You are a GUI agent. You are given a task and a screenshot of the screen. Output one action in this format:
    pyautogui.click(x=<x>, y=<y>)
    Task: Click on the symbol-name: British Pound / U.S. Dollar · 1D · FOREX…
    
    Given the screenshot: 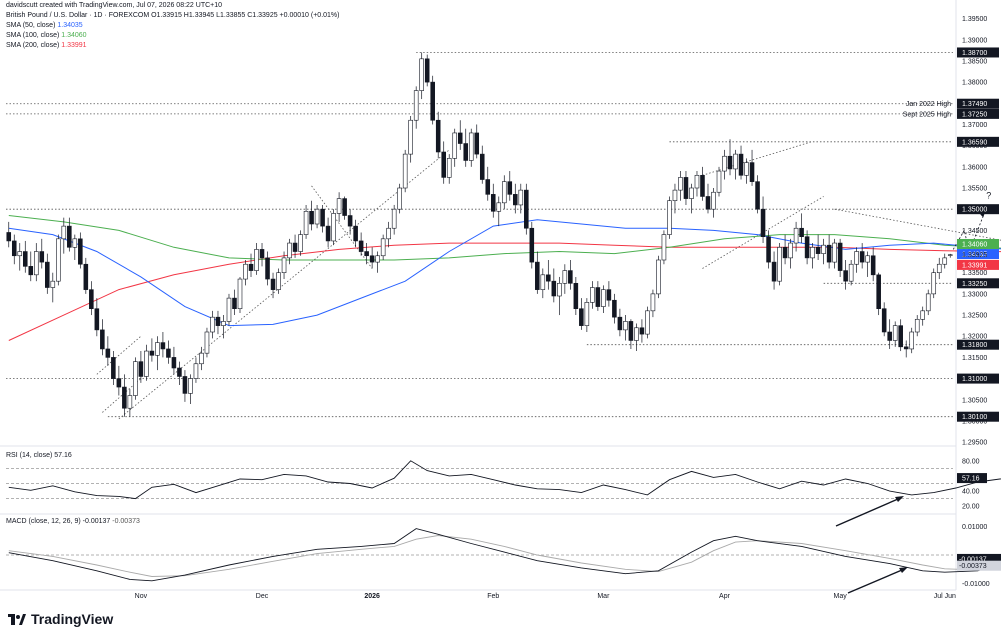 What is the action you would take?
    pyautogui.click(x=78, y=15)
    